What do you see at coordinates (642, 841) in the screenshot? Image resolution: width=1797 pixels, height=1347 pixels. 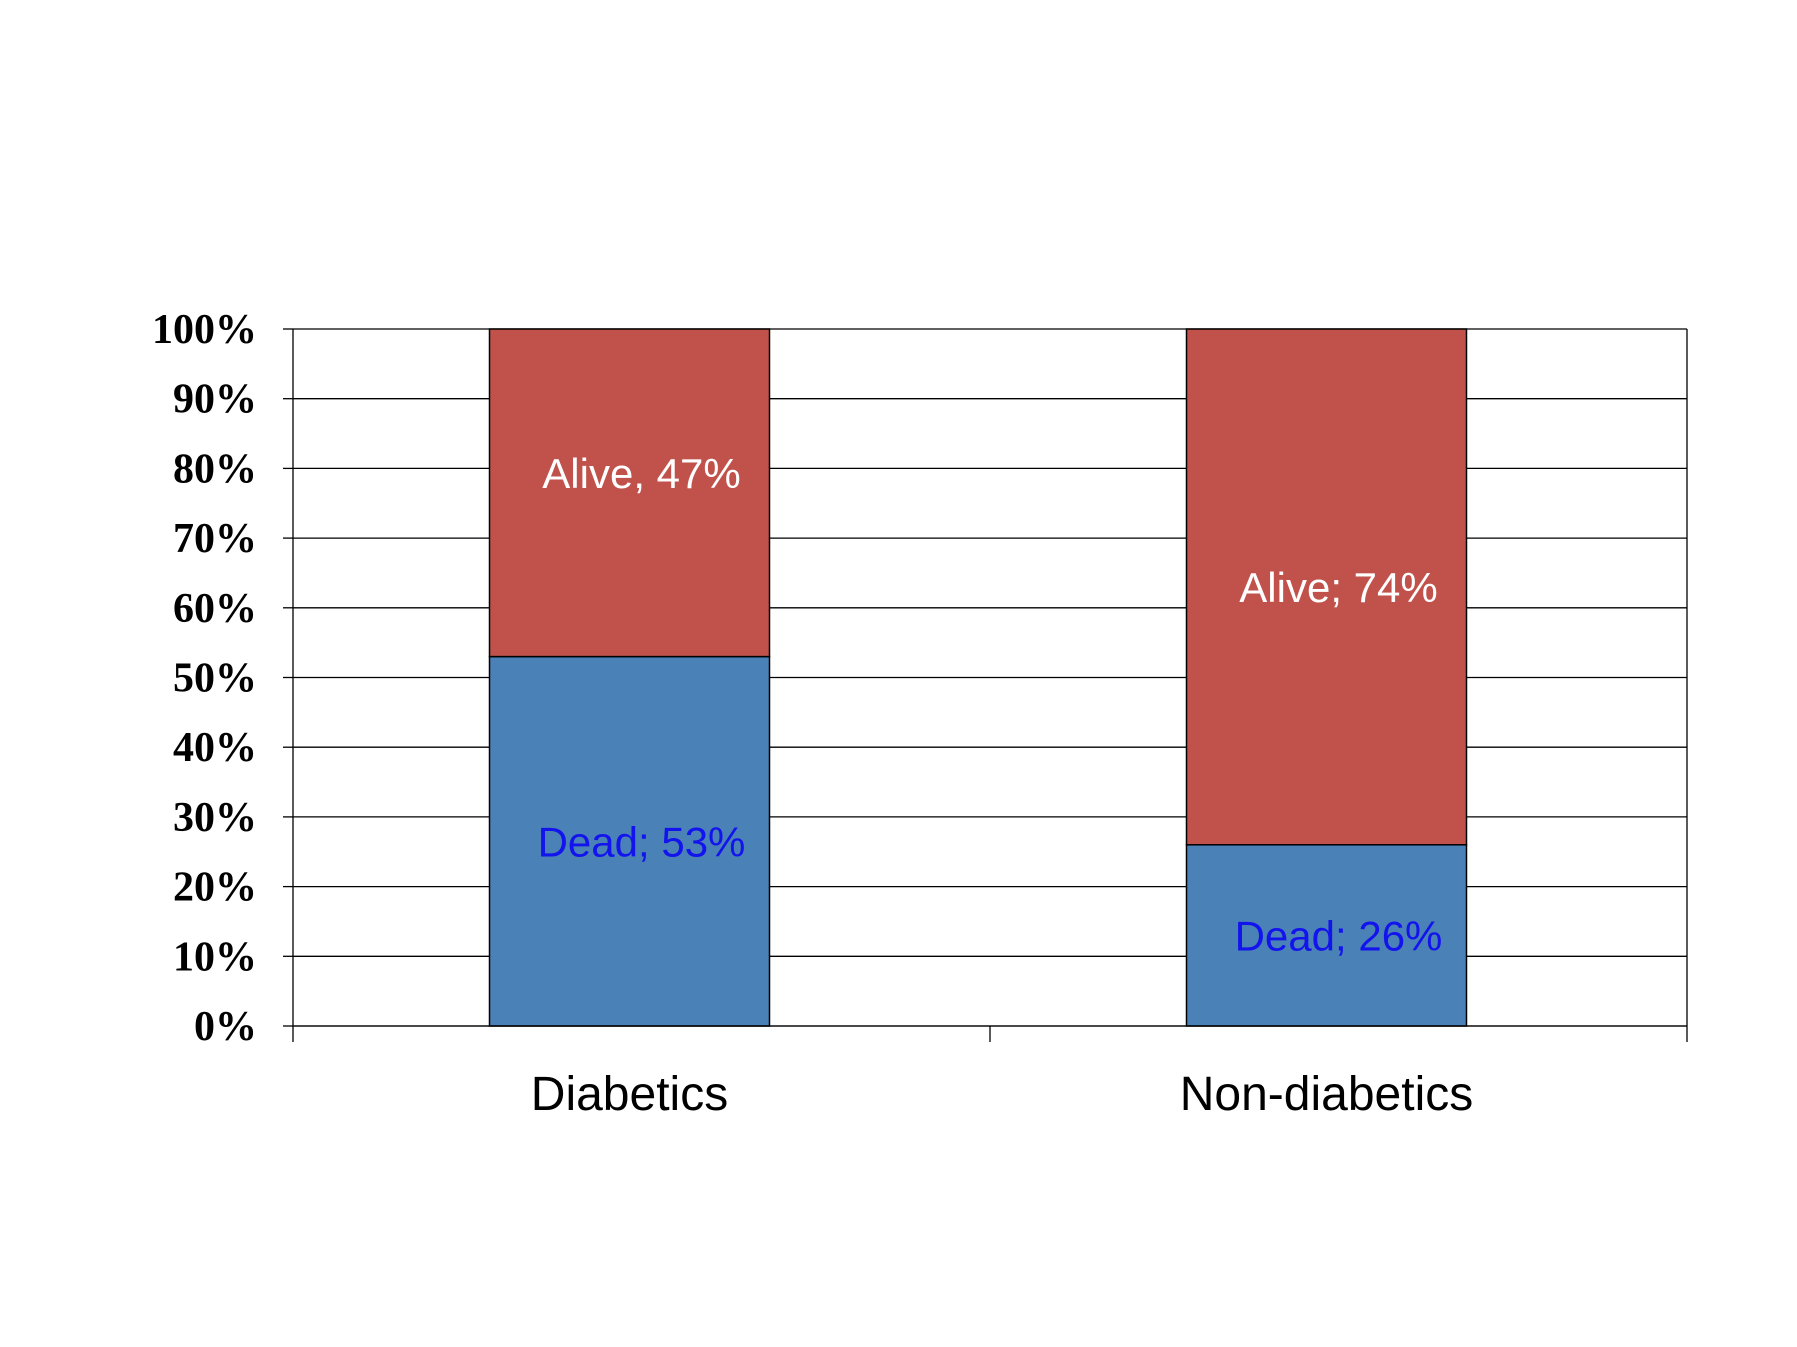 I see `data-label-dead-1: Dead; 53%` at bounding box center [642, 841].